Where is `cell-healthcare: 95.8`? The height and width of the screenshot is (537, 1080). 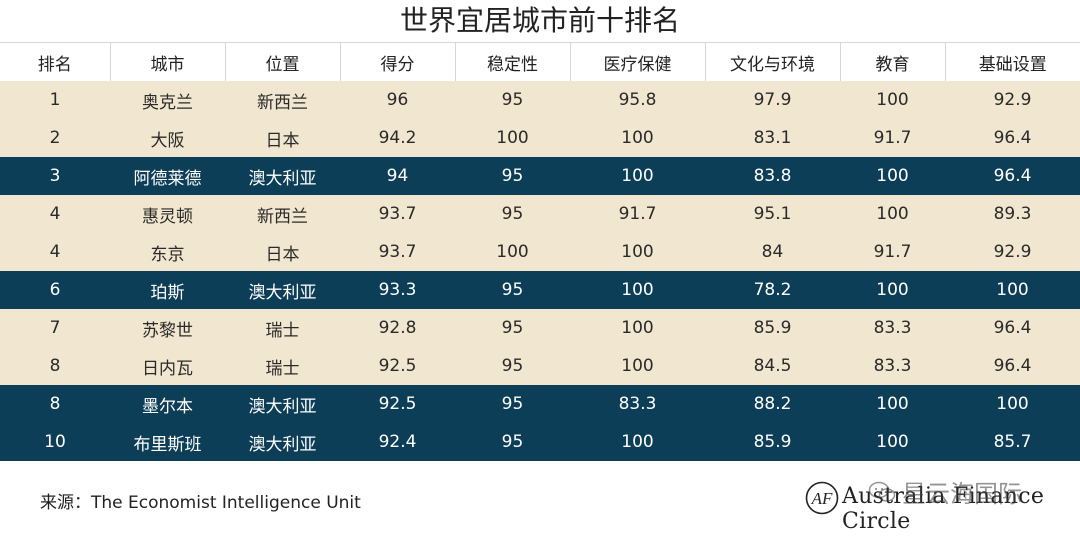 cell-healthcare: 95.8 is located at coordinates (637, 100).